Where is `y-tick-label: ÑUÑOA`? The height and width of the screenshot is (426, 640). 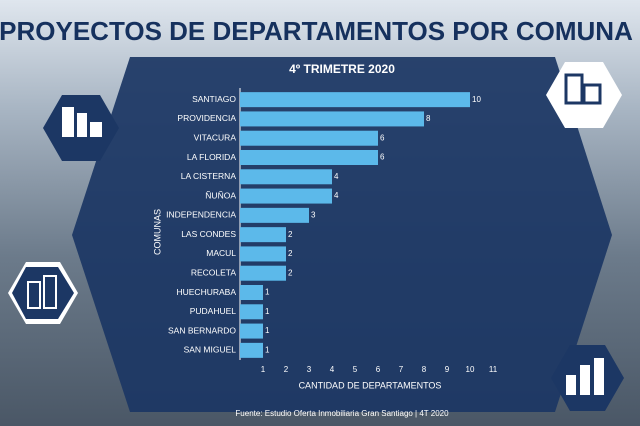
y-tick-label: ÑUÑOA is located at coordinates (220, 195).